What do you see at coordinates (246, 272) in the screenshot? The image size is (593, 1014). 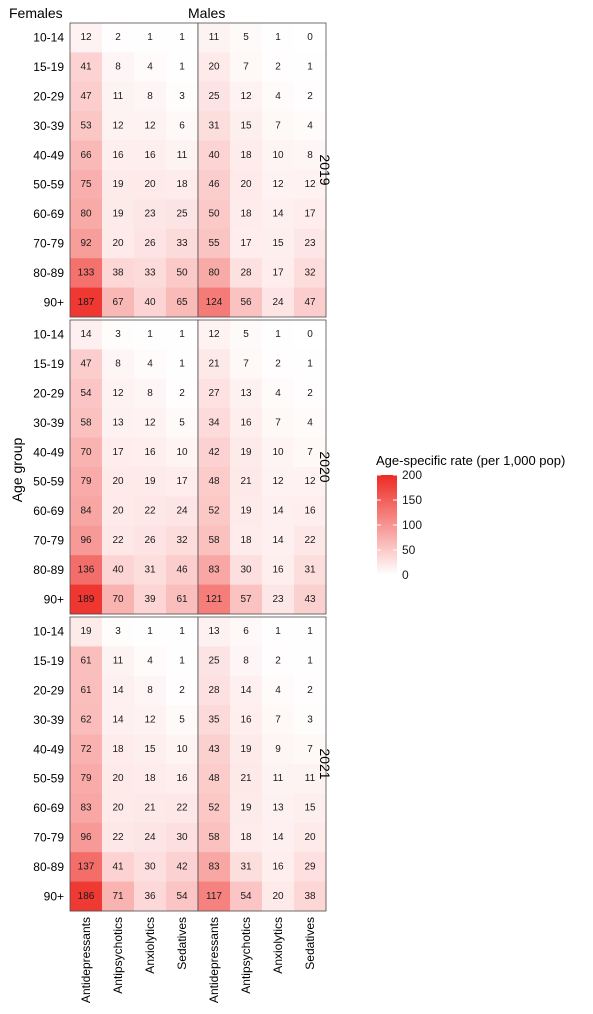 I see `cell-value-label: 28` at bounding box center [246, 272].